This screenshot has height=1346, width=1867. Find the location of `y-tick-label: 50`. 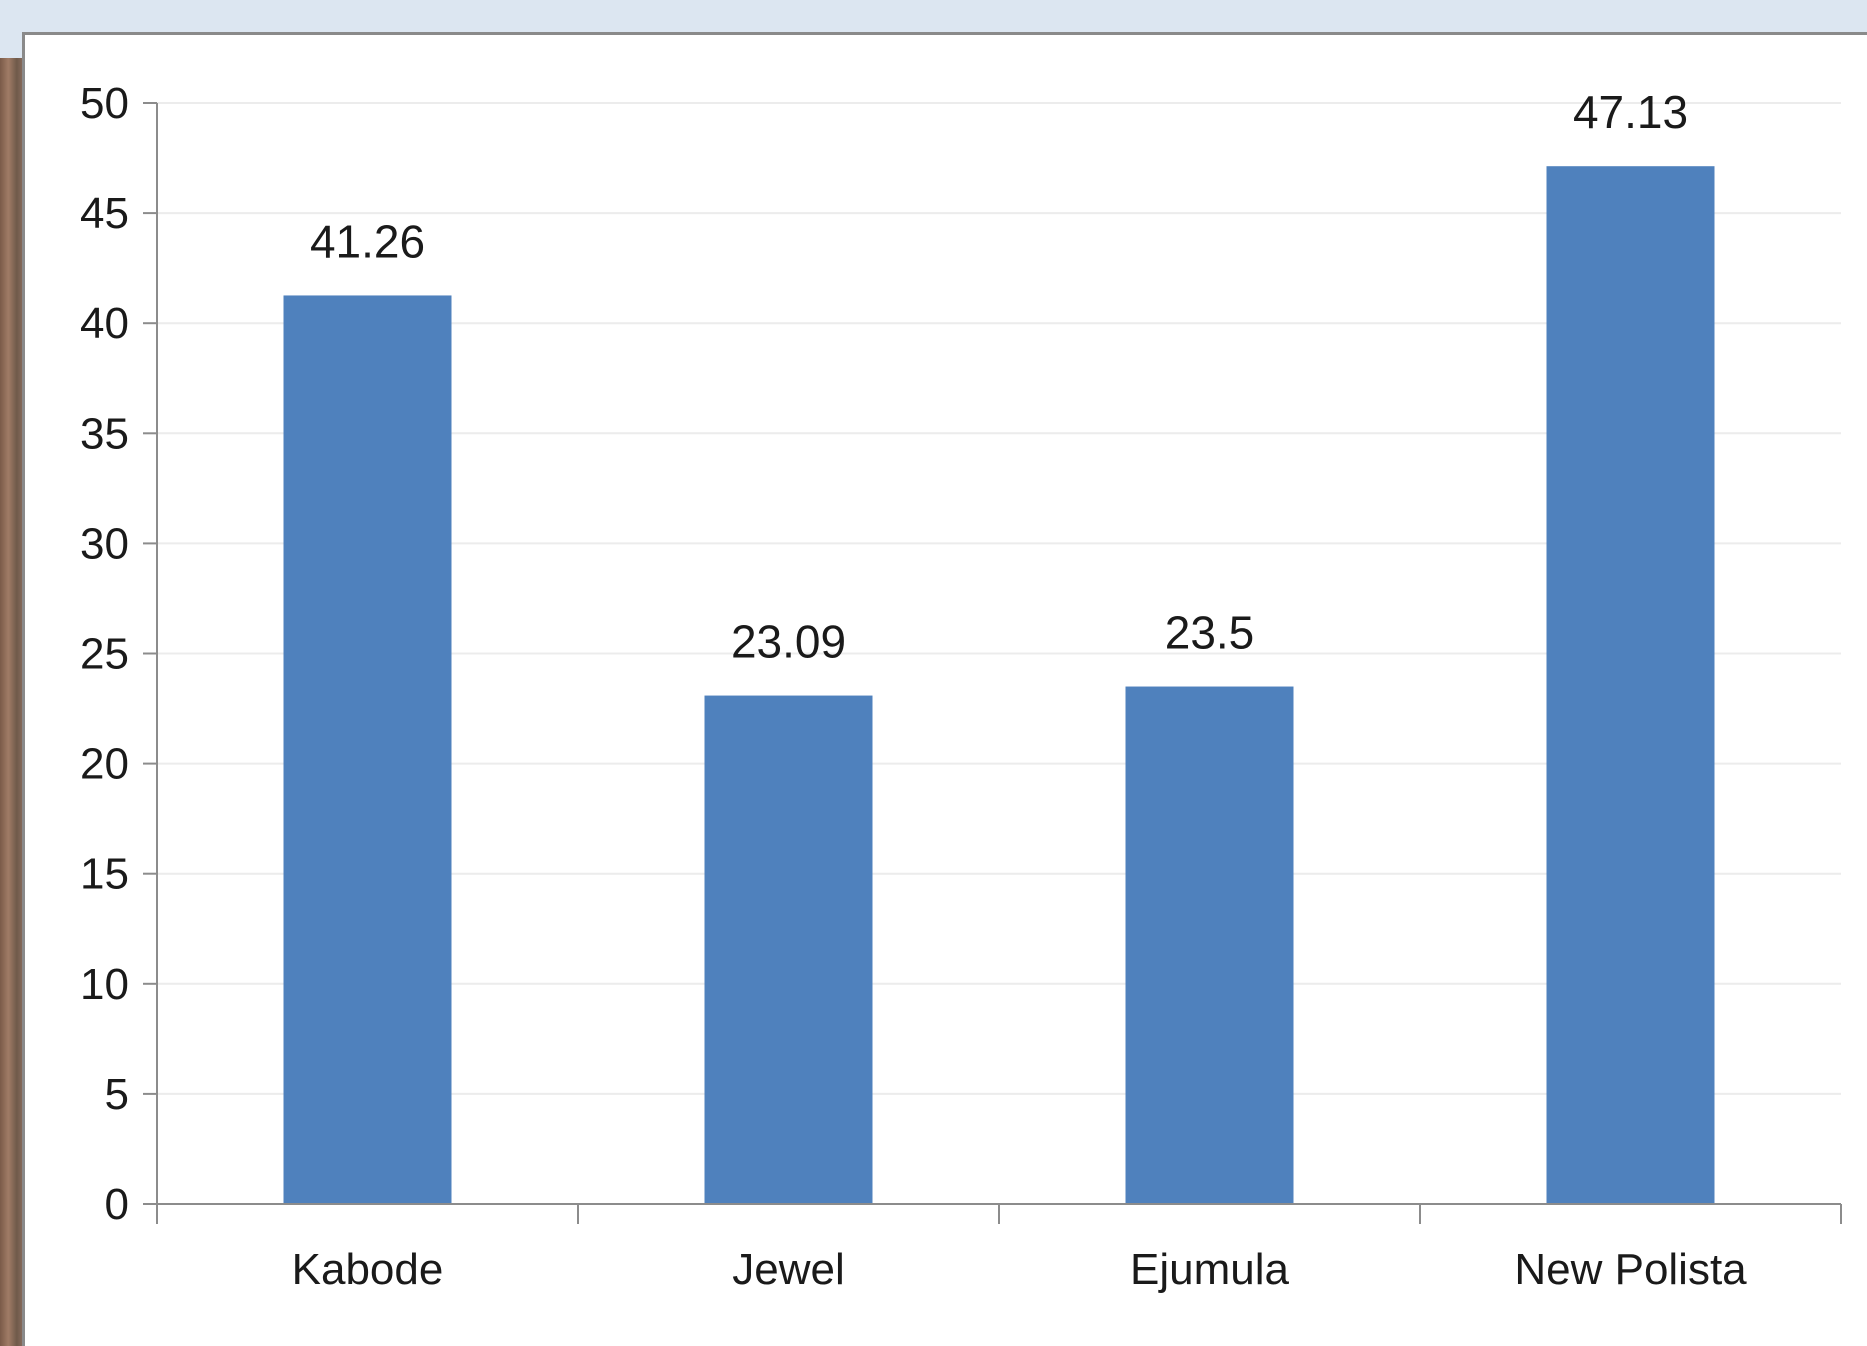

y-tick-label: 50 is located at coordinates (104, 103).